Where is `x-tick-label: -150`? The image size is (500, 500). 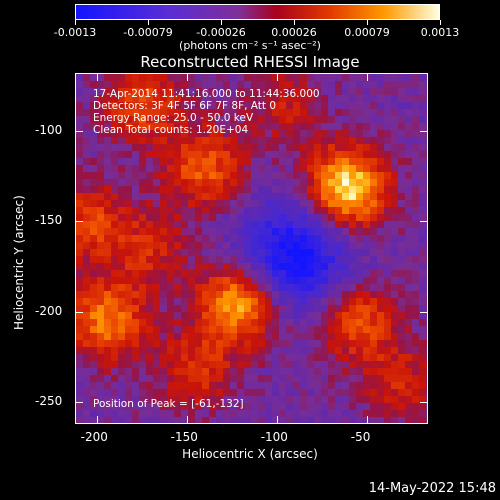 x-tick-label: -150 is located at coordinates (184, 437).